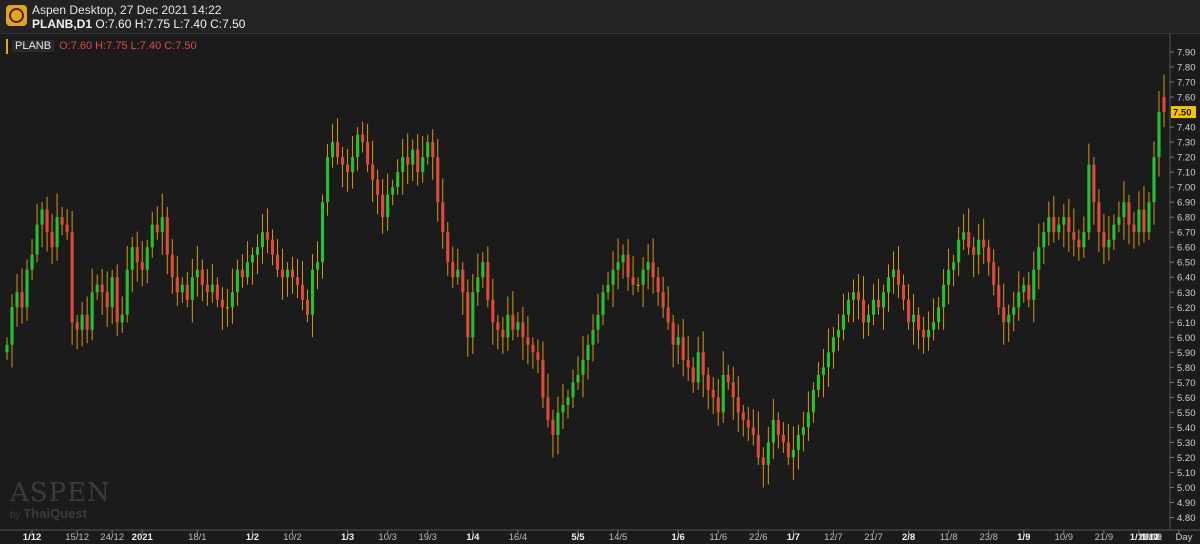 The height and width of the screenshot is (544, 1200). Describe the element at coordinates (48, 513) in the screenshot. I see `thaiquest-watermark: by ThaiQuest` at that location.